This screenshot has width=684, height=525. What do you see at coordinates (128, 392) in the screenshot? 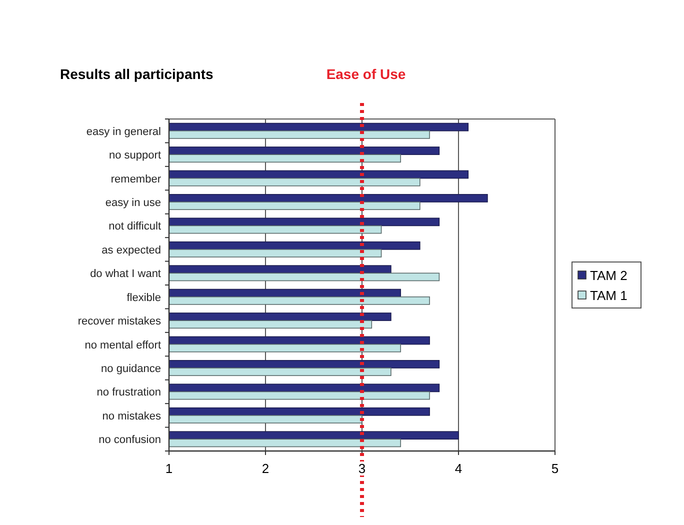
I see `y-tick-label: no frustration` at bounding box center [128, 392].